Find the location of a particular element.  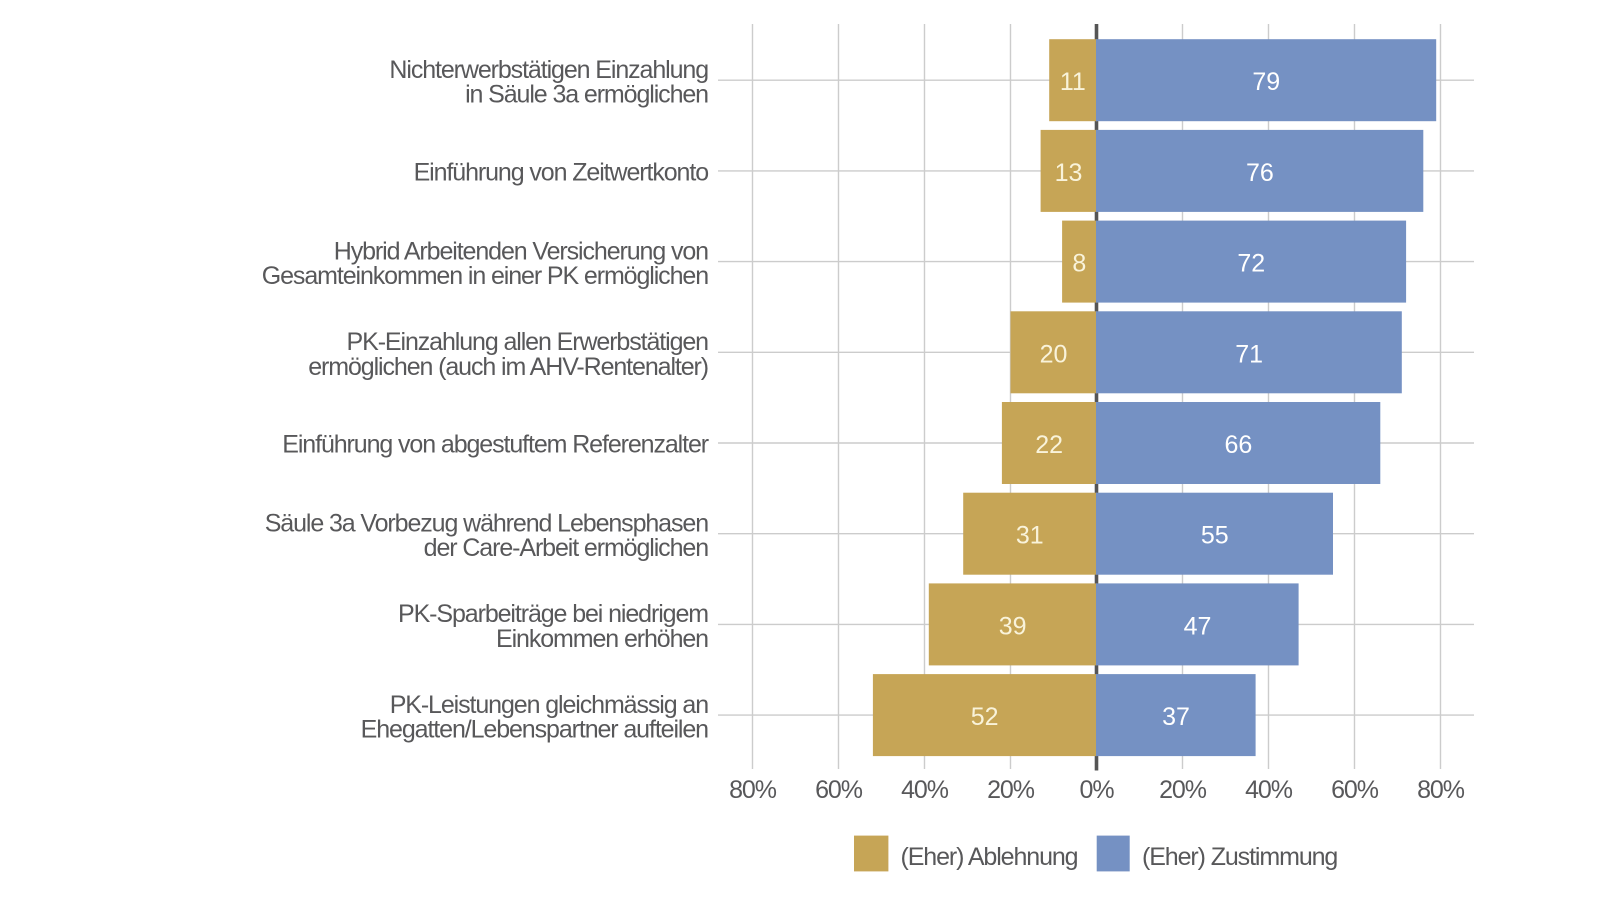

svg-text:Ehegatten/Lebenspartner auftei: Ehegatten/Lebenspartner aufteilen is located at coordinates (535, 730).